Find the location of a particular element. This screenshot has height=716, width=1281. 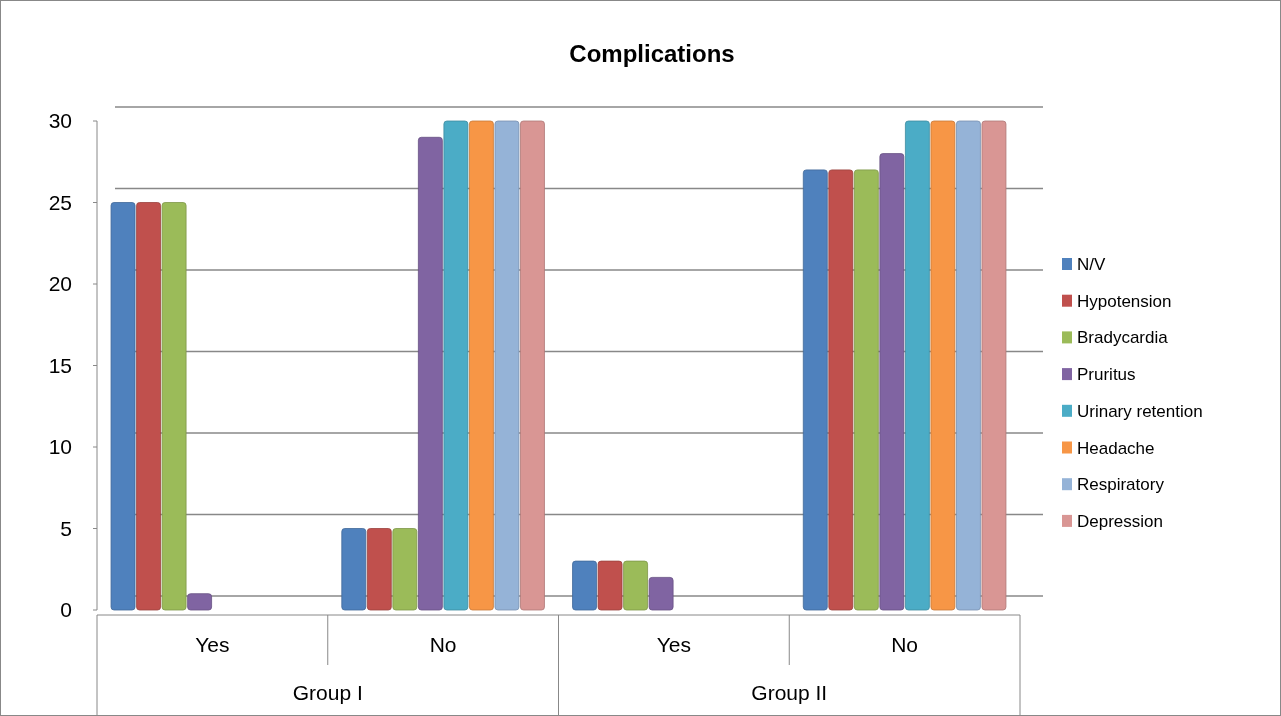

text: Group II is located at coordinates (789, 692).